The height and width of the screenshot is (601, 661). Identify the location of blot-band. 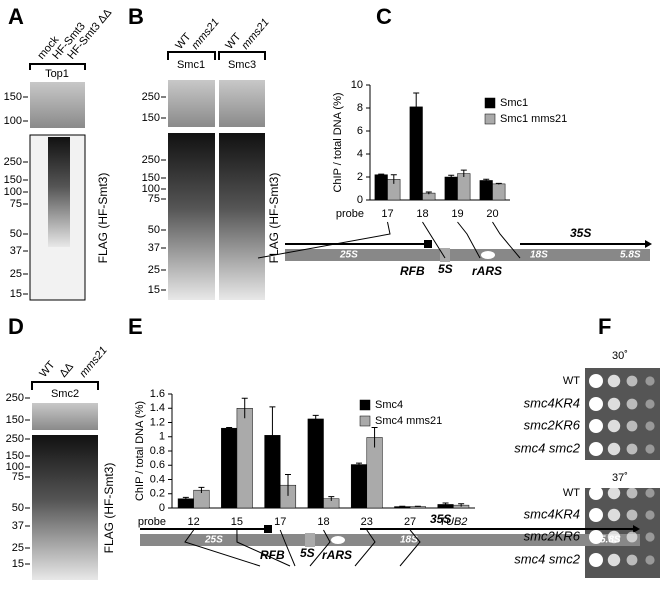
(59, 192).